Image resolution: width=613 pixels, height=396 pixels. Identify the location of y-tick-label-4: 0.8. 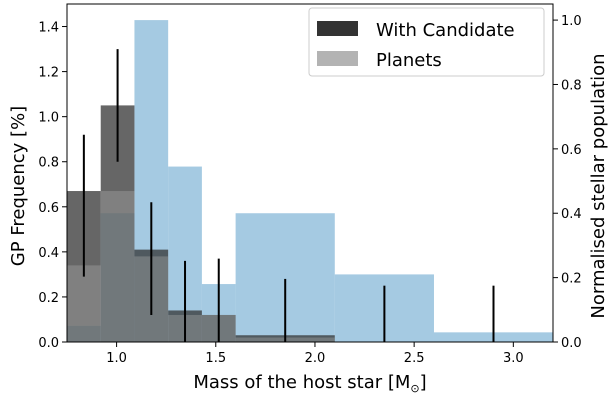
(48, 163).